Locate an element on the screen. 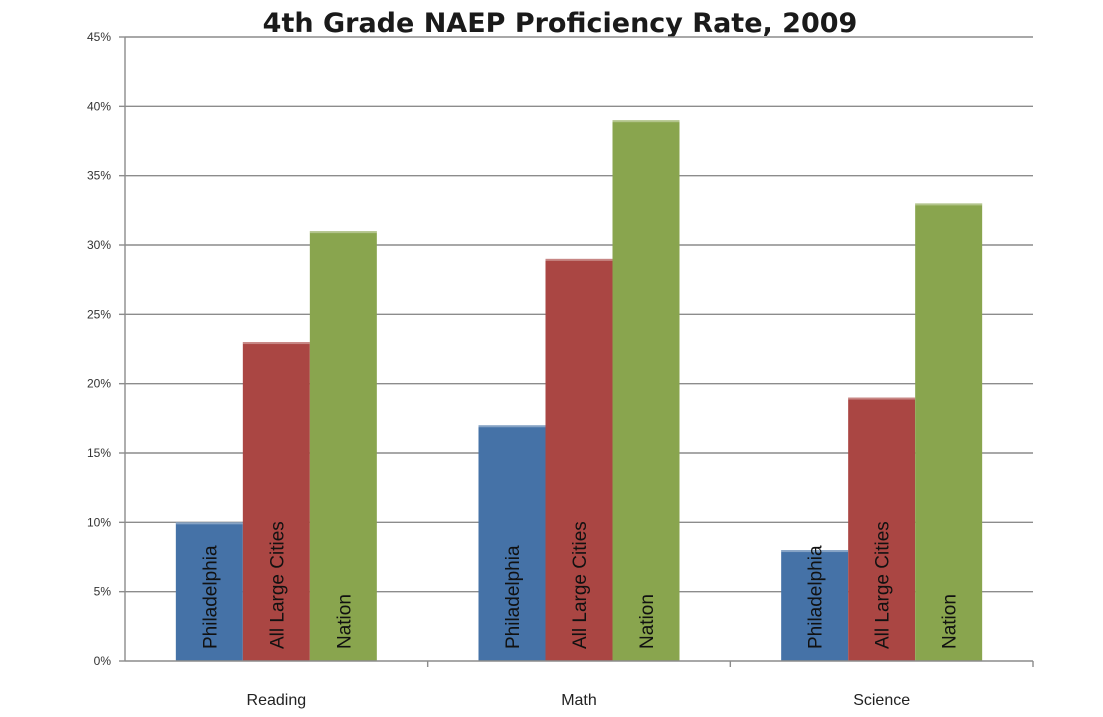 The width and height of the screenshot is (1103, 717). y-tick-label: 40% is located at coordinates (99, 106).